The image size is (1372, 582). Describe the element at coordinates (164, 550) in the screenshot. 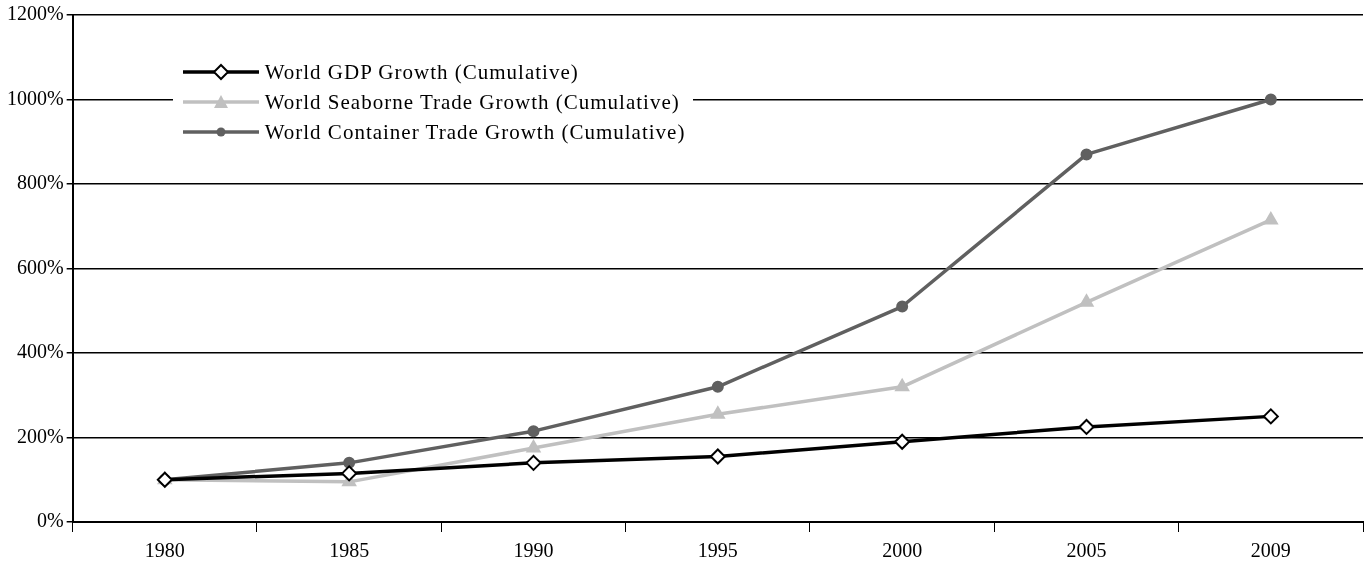

I see `x-tick-label: 1980` at that location.